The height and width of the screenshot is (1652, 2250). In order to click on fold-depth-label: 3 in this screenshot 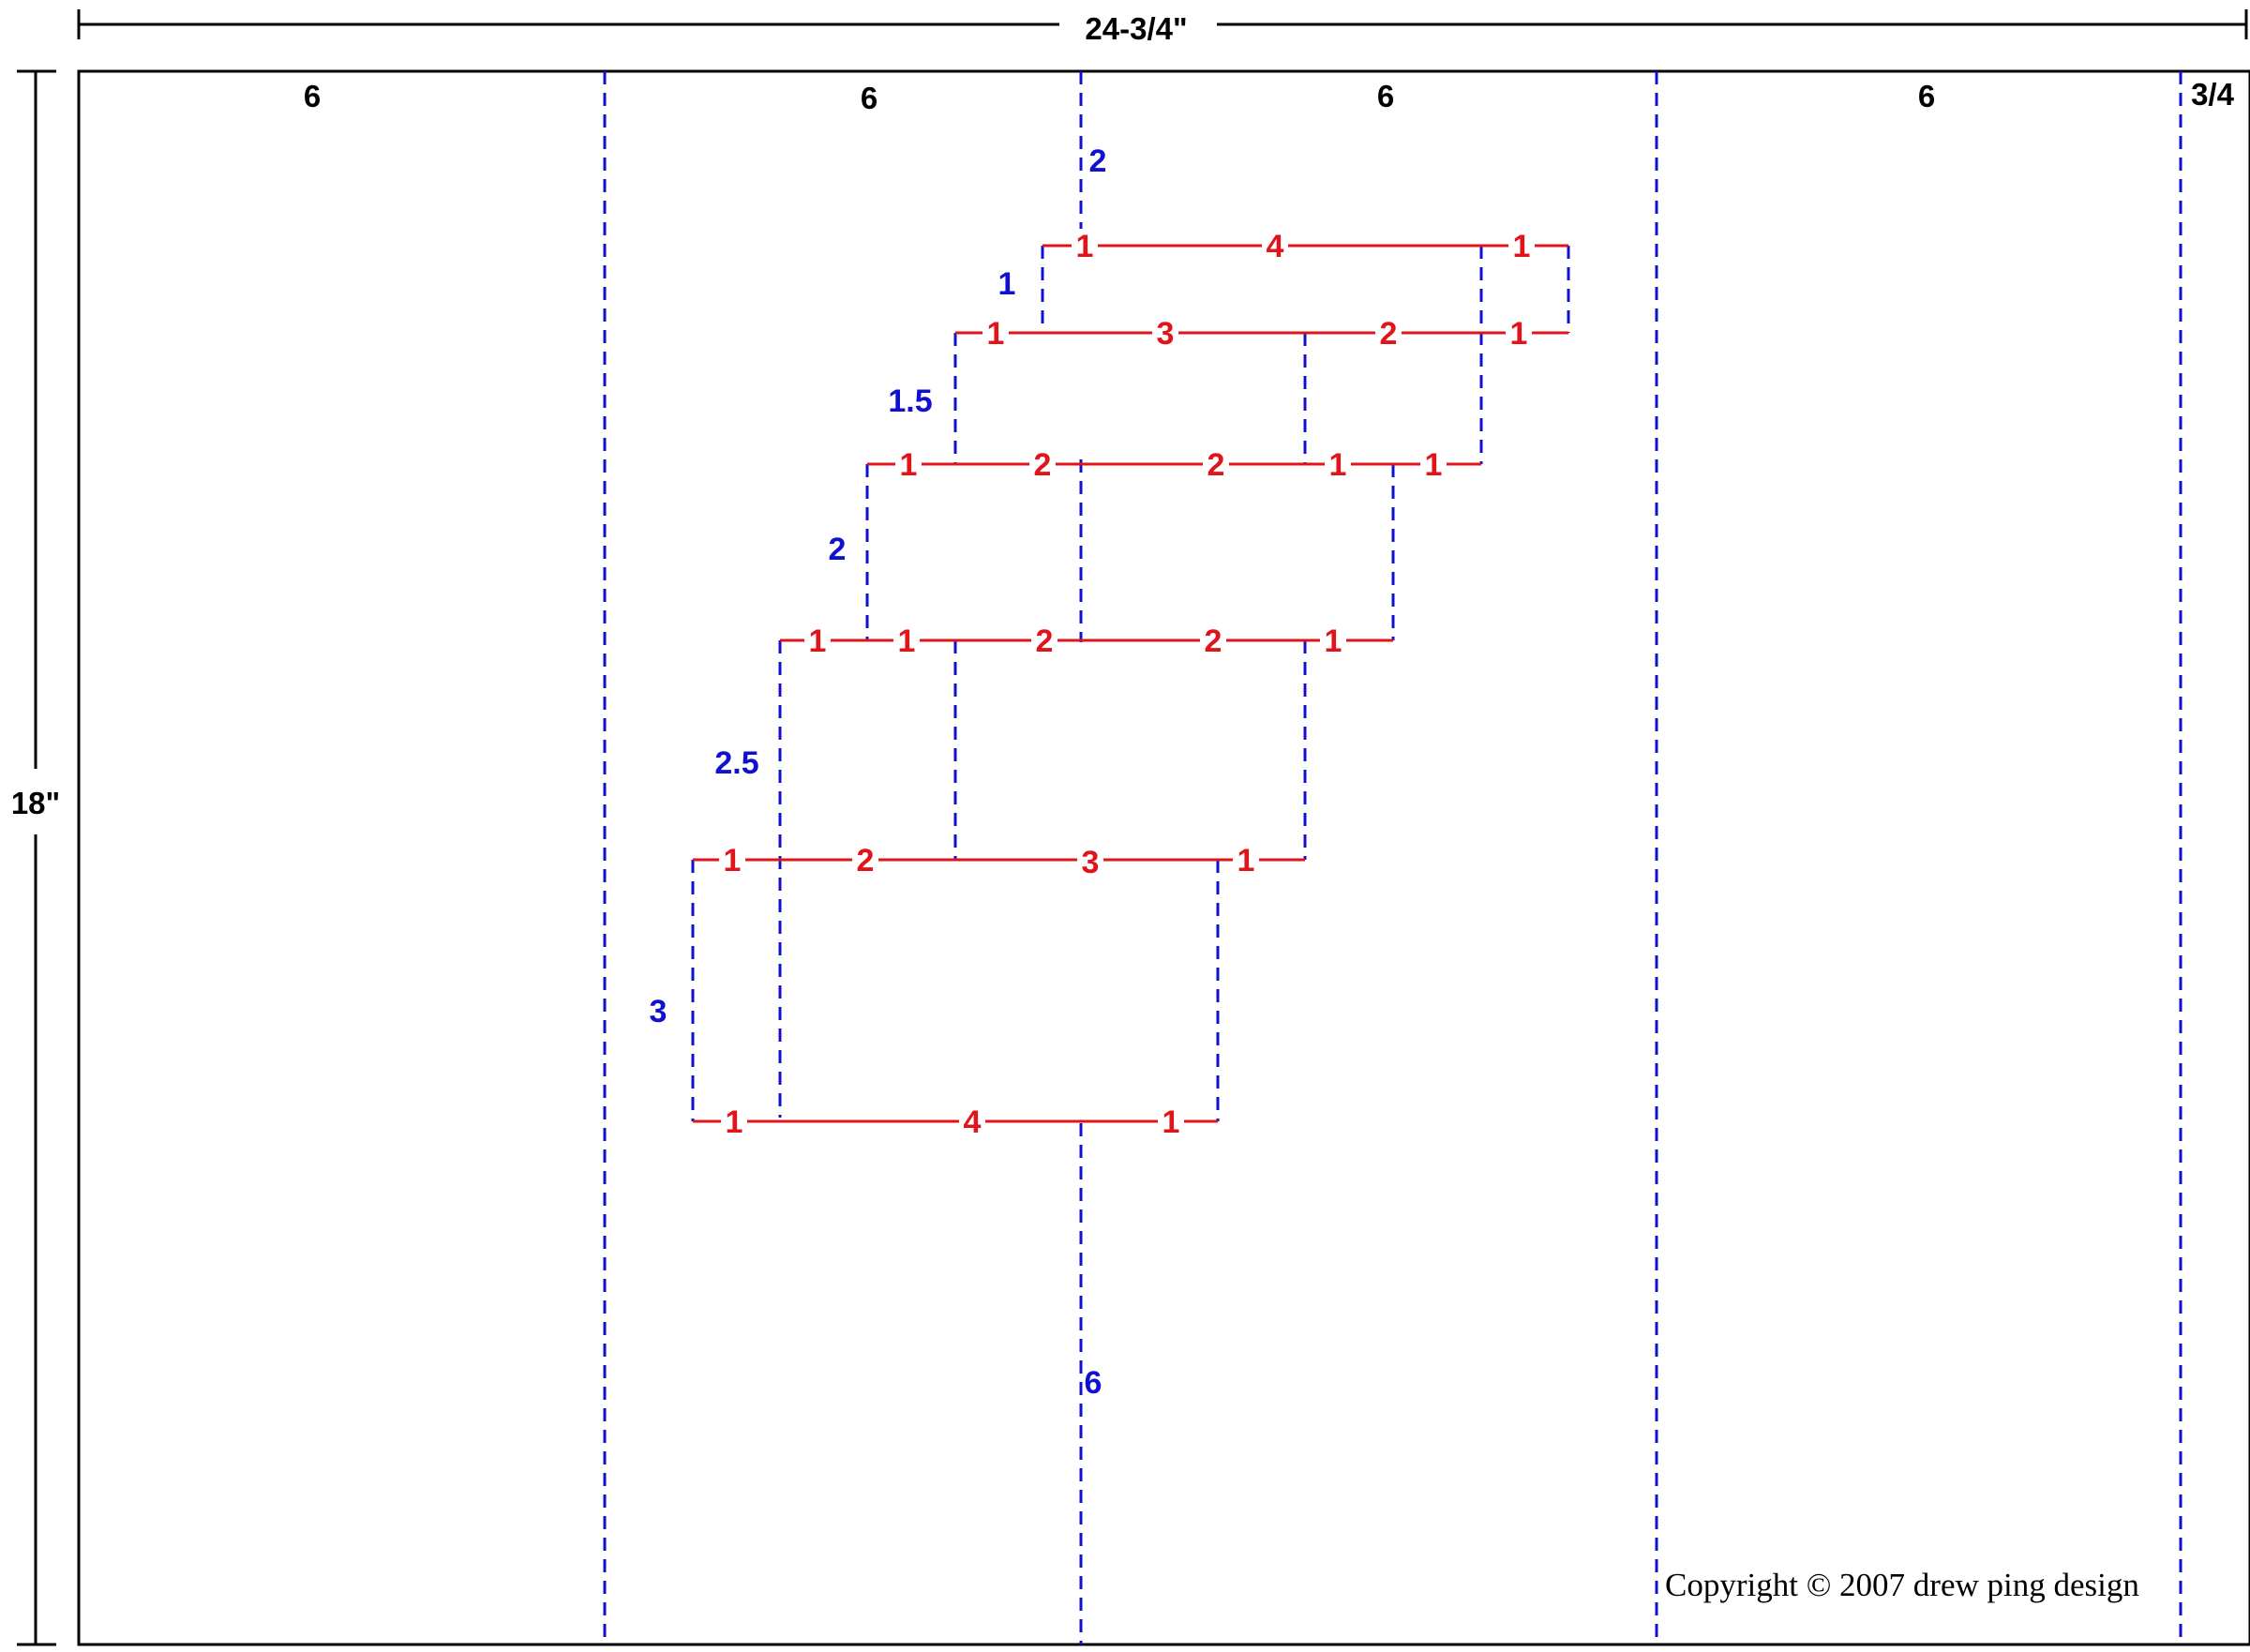, I will do `click(659, 1011)`.